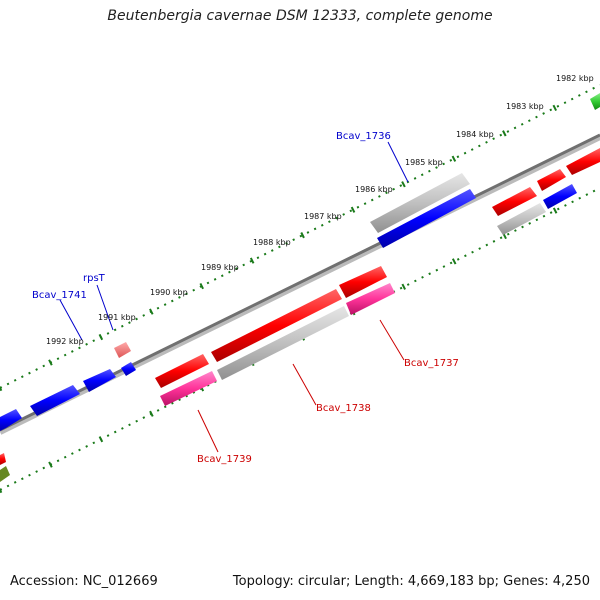 The width and height of the screenshot is (600, 600). I want to click on tick-label: 1984 kbp, so click(475, 134).